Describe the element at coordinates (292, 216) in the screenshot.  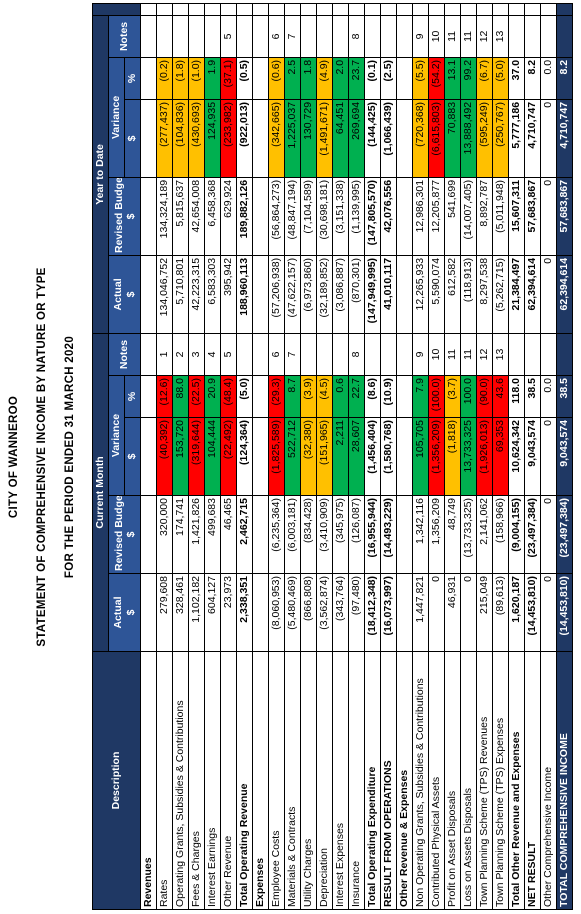
I see `ytd-budget: (48,847,194)` at that location.